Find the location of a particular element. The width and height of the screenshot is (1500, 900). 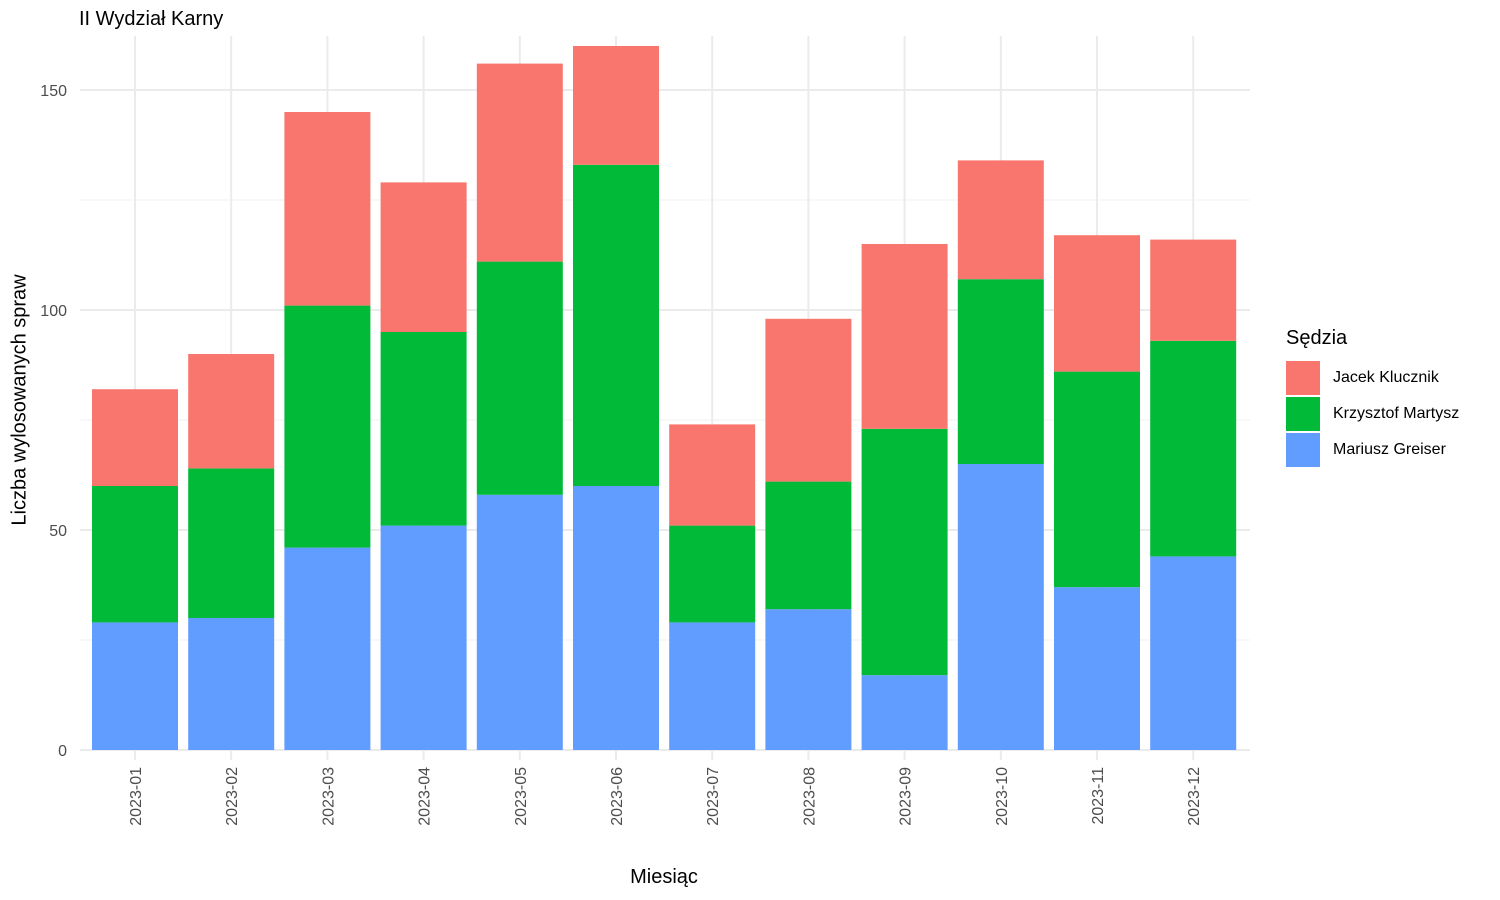

y-axis-ticks: 0 50 100 150 is located at coordinates (53, 421).